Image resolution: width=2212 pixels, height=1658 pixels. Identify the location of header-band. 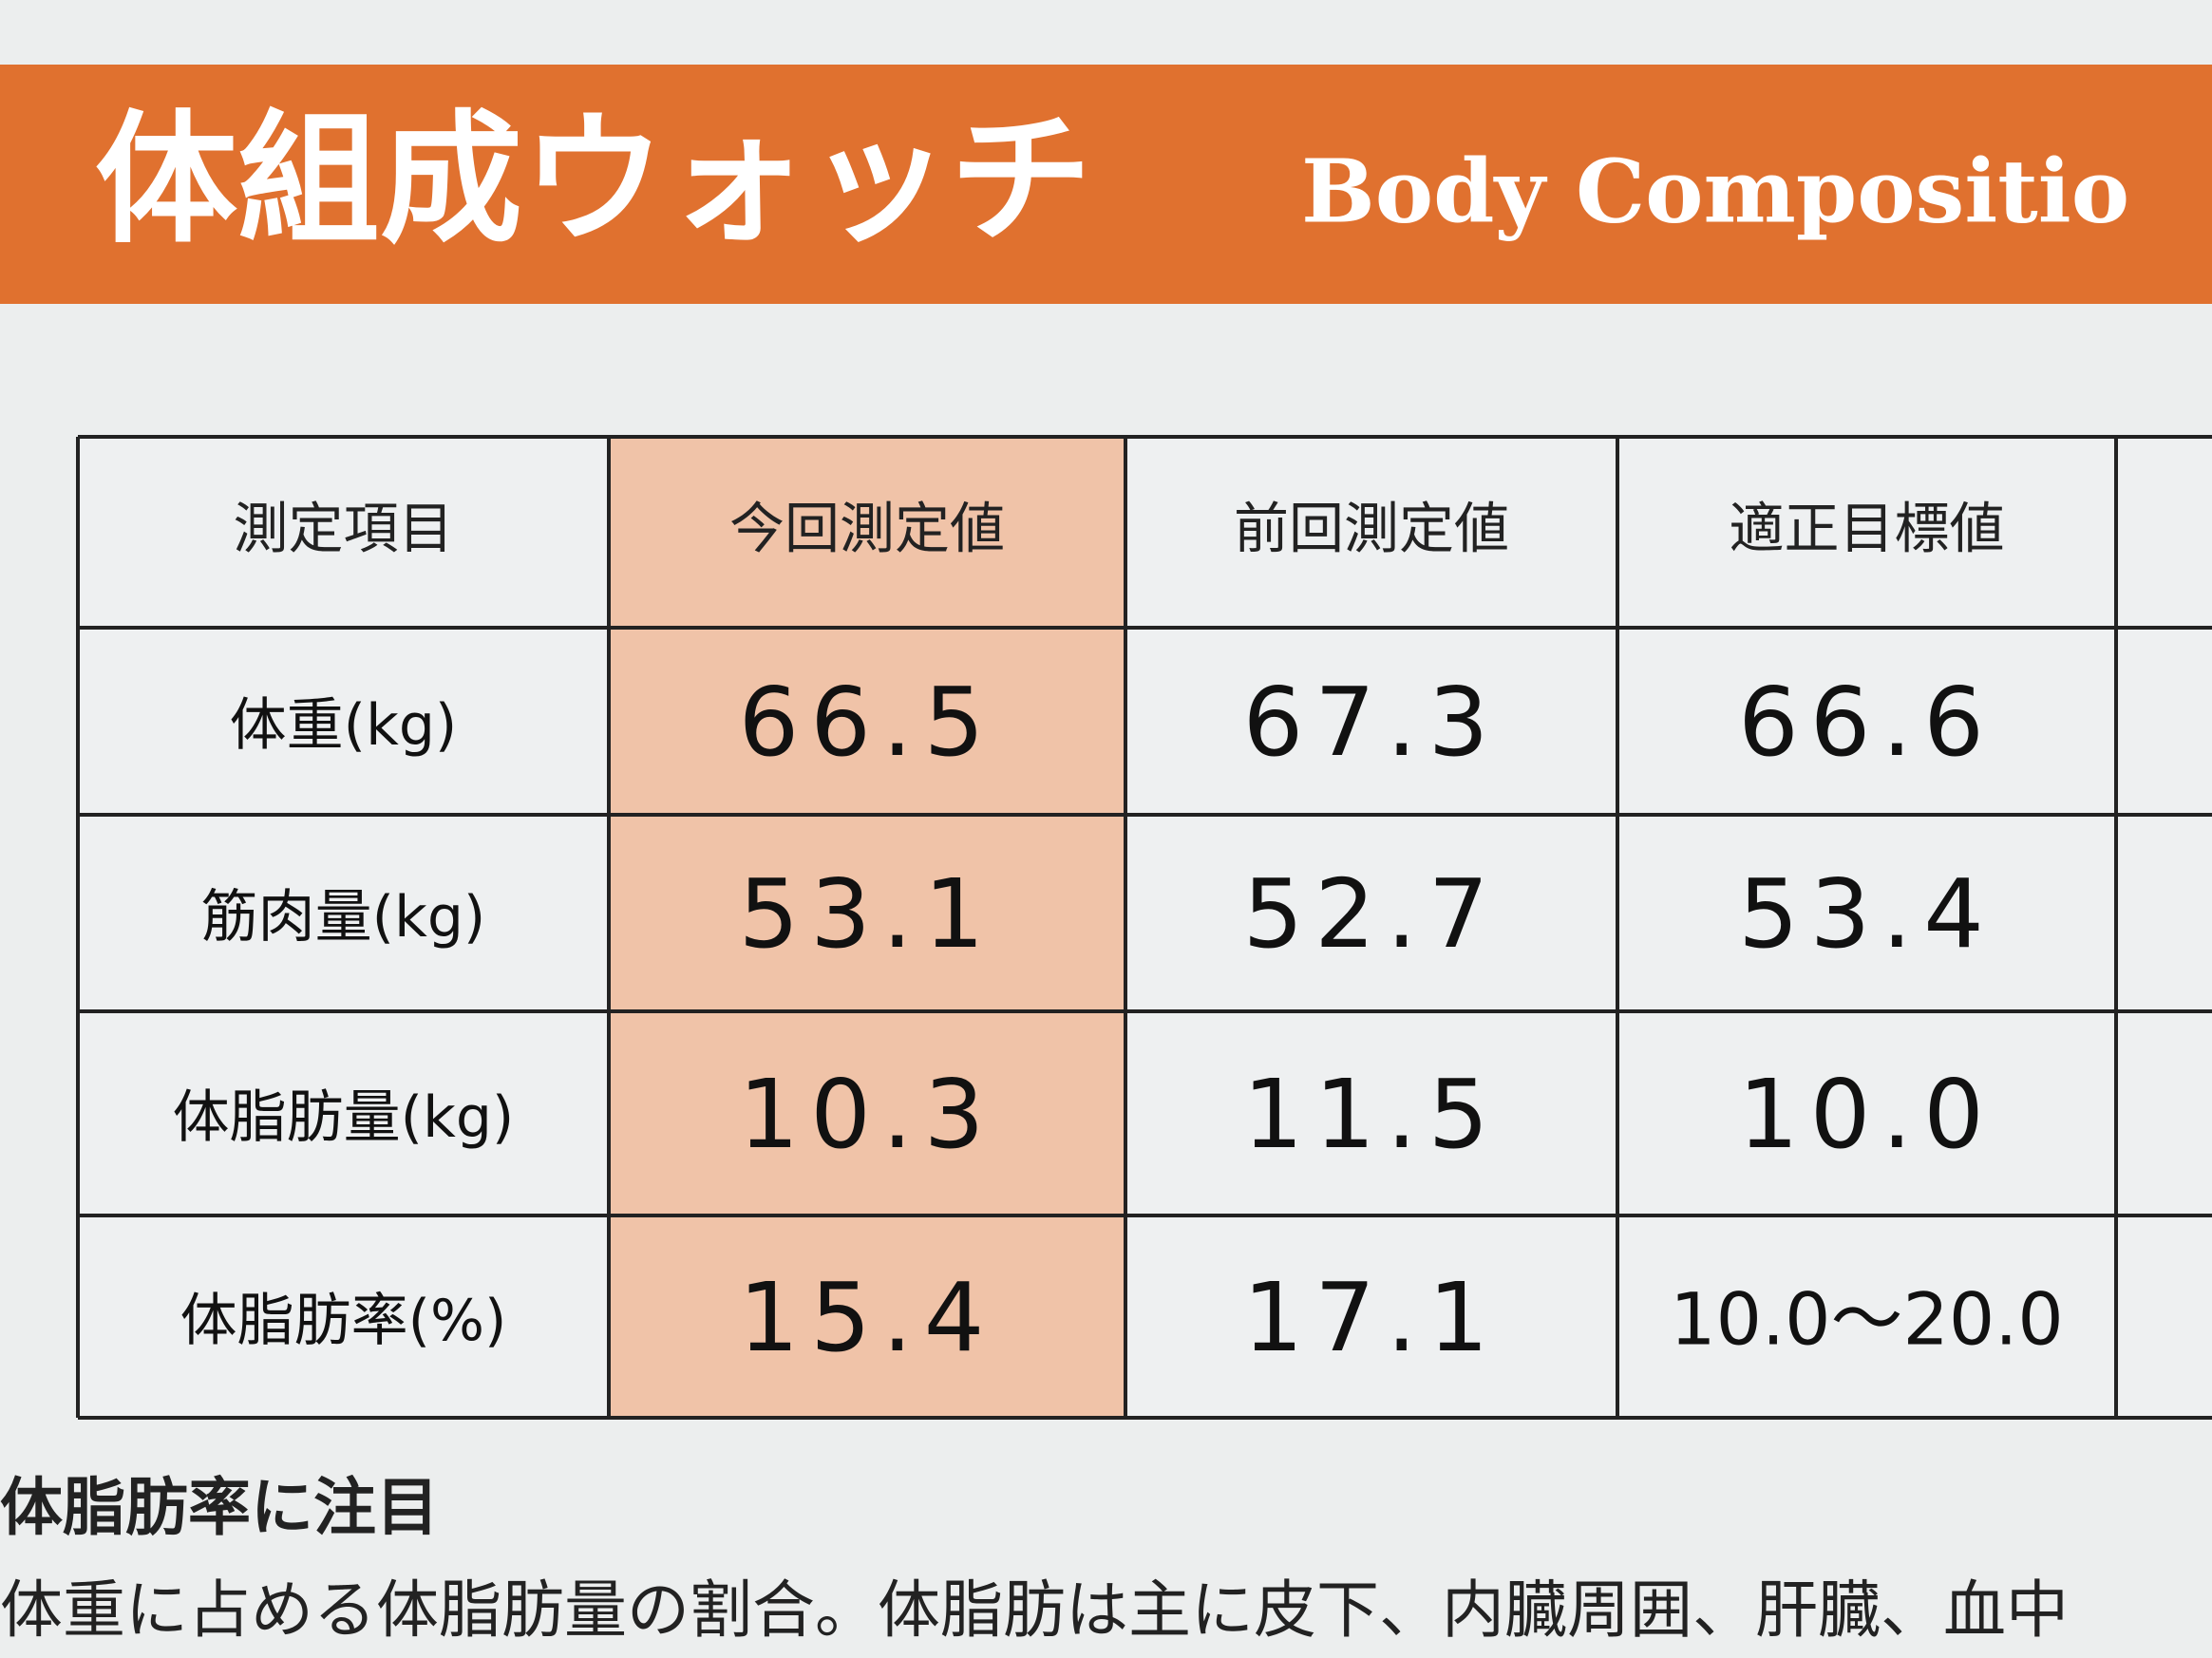
(1106, 184).